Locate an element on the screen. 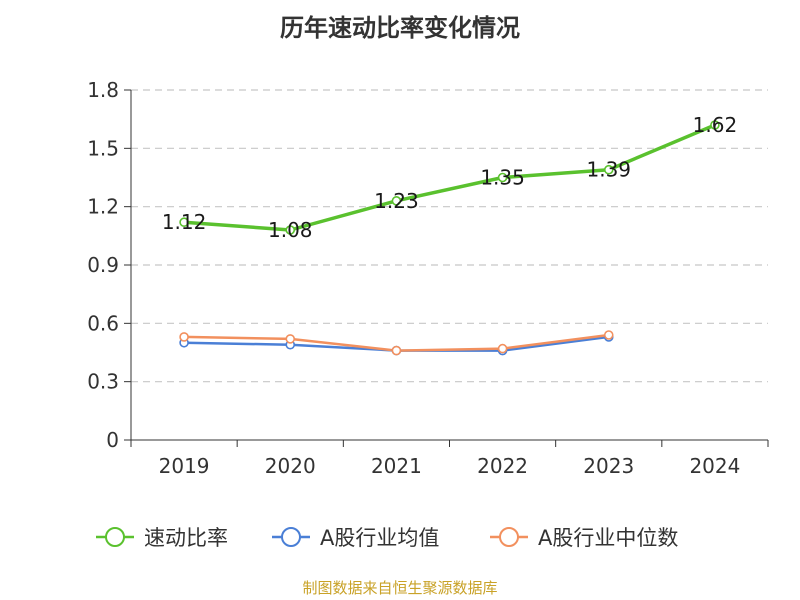 The image size is (800, 600). data-label: 1.39 is located at coordinates (608, 170).